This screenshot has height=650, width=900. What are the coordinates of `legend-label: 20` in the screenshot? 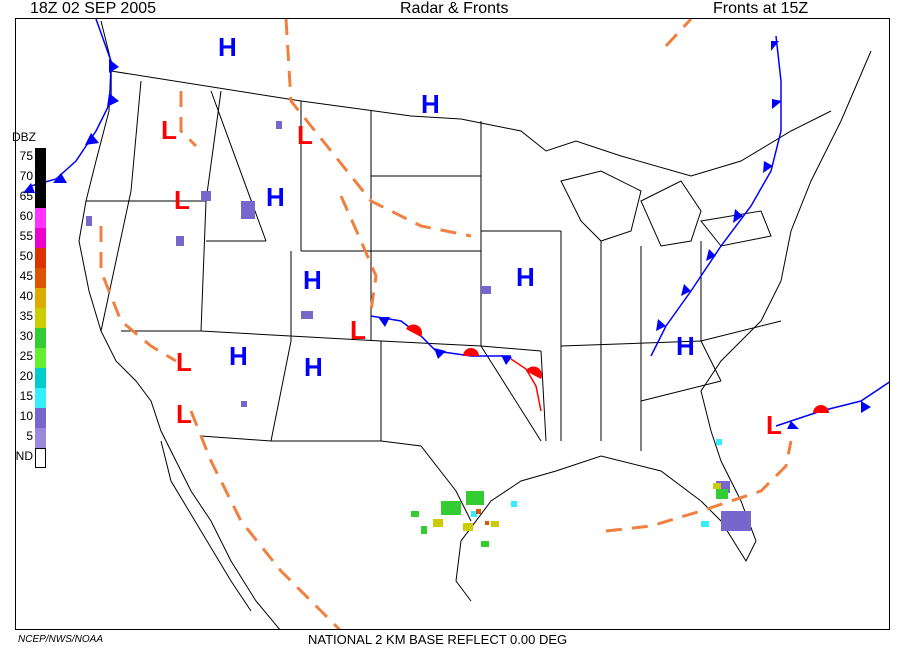 It's located at (26, 376).